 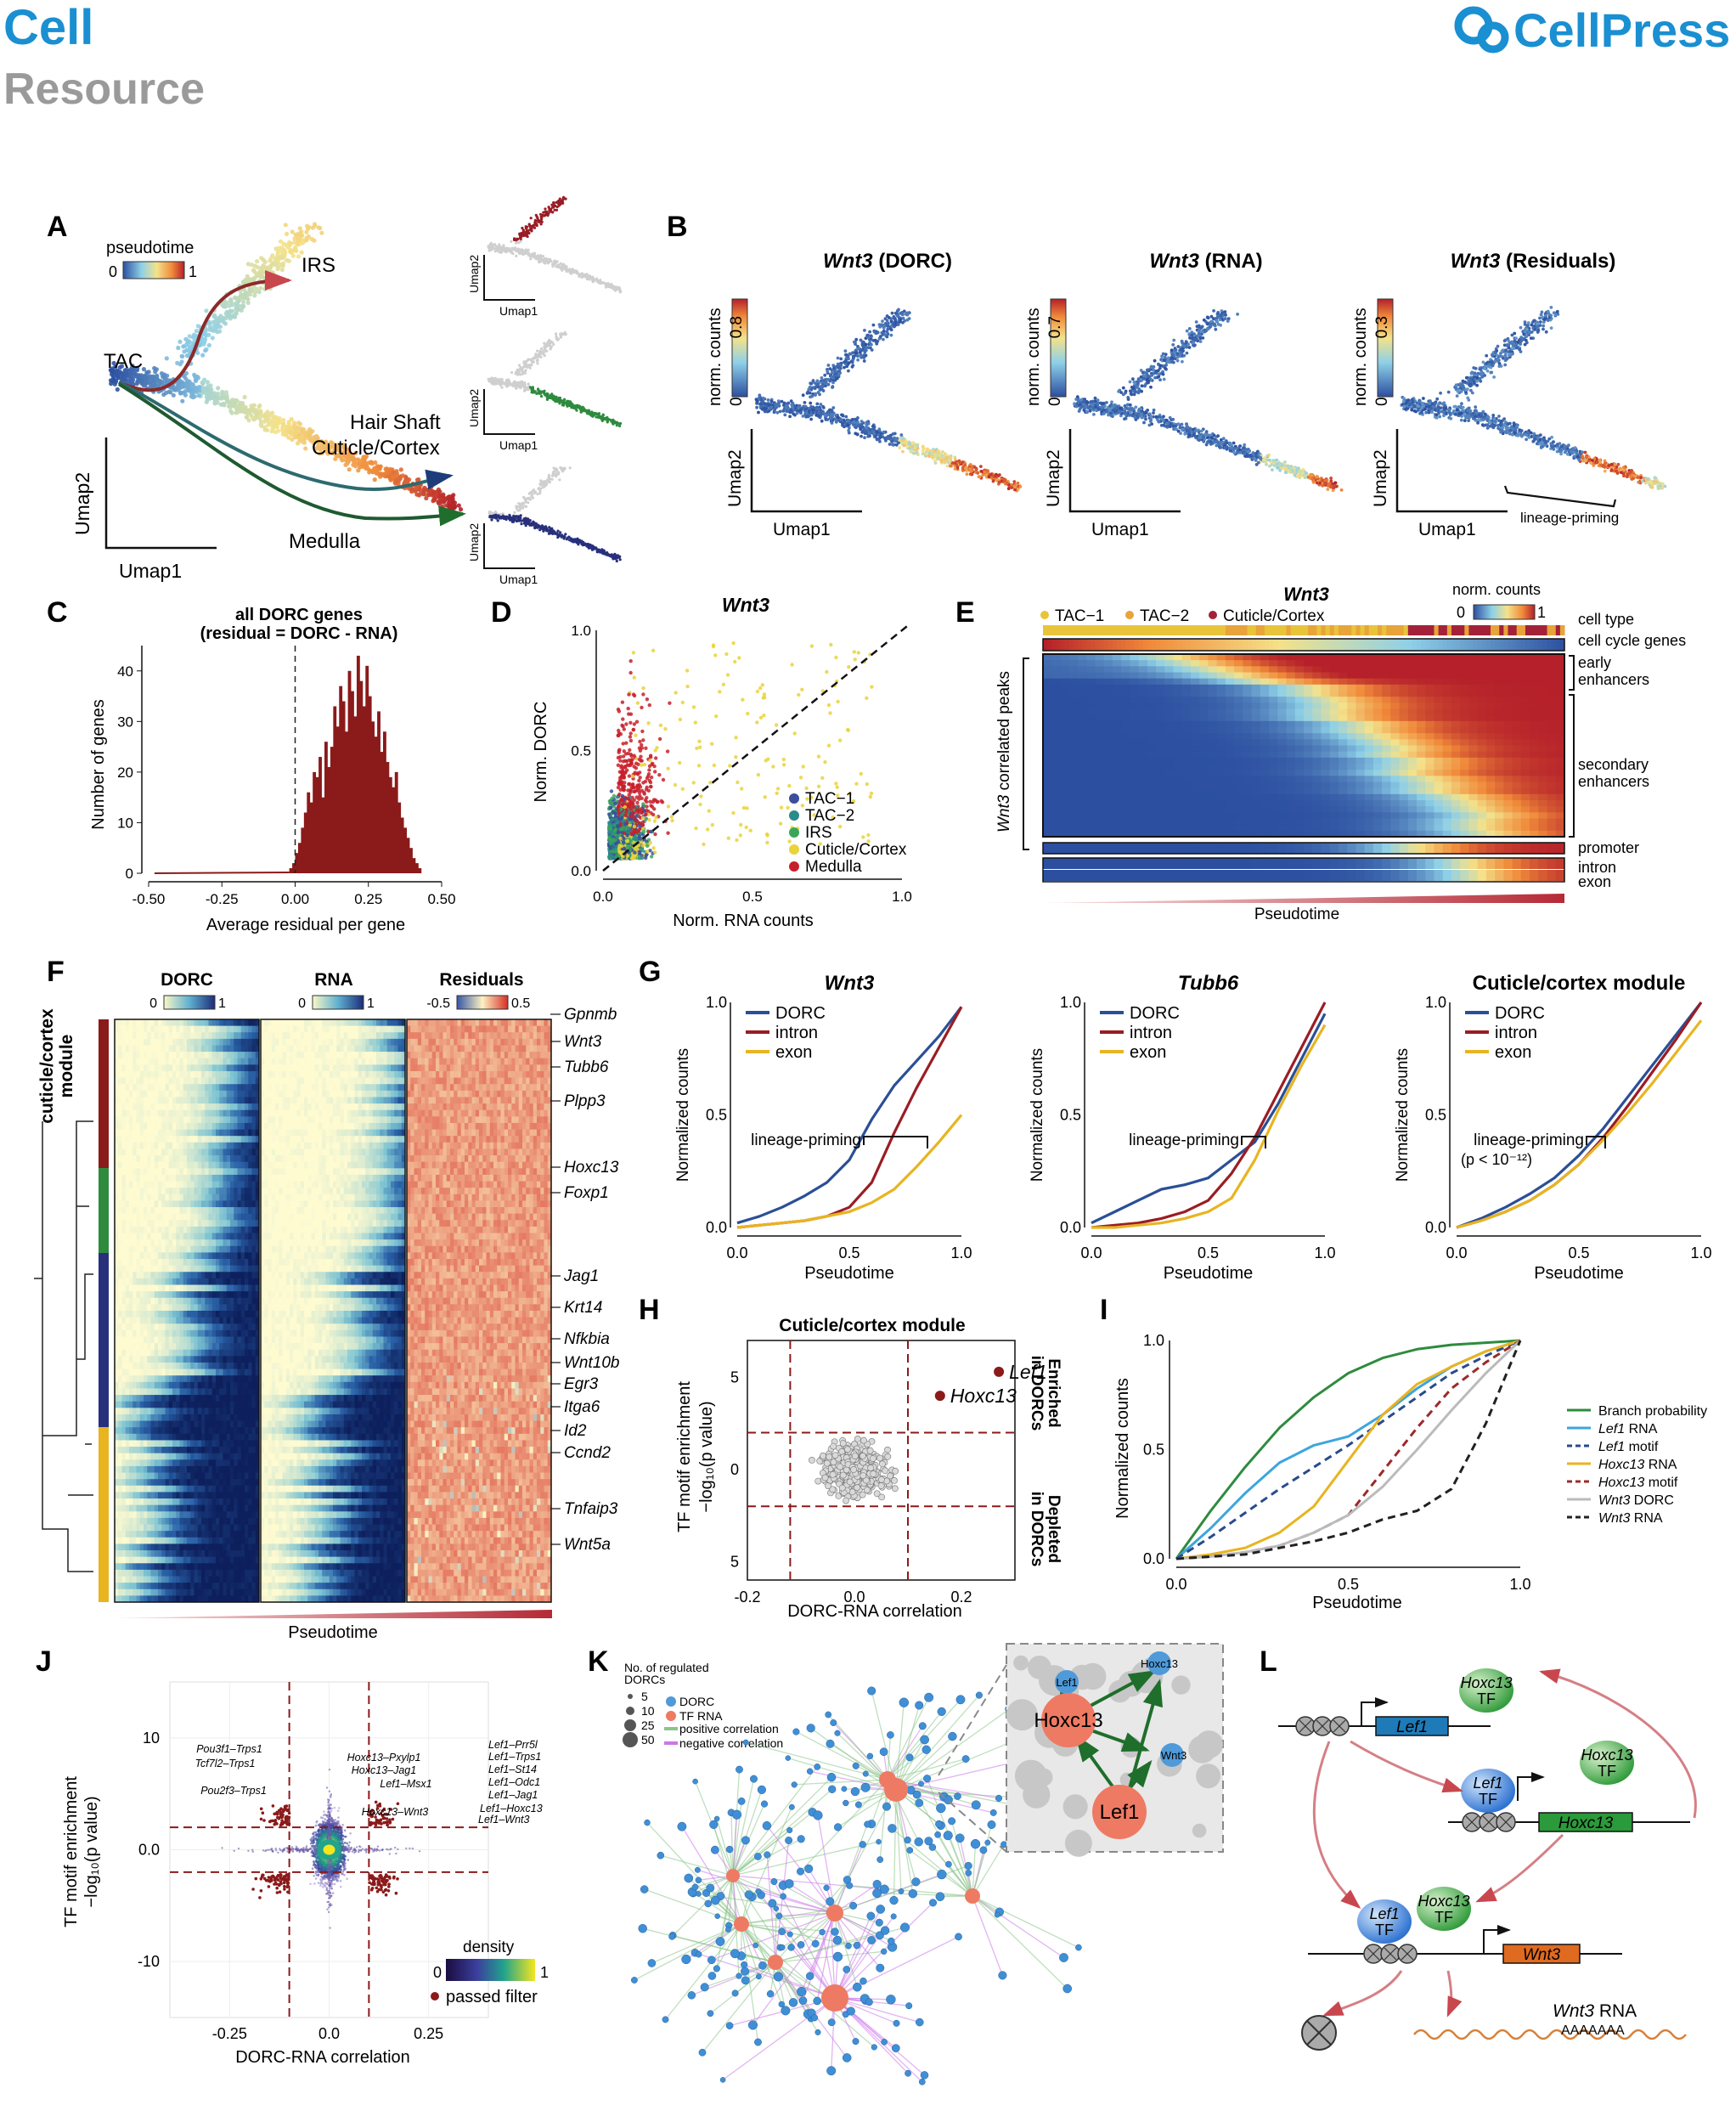 What do you see at coordinates (737, 401) in the screenshot?
I see `b-colorbar-min: 0` at bounding box center [737, 401].